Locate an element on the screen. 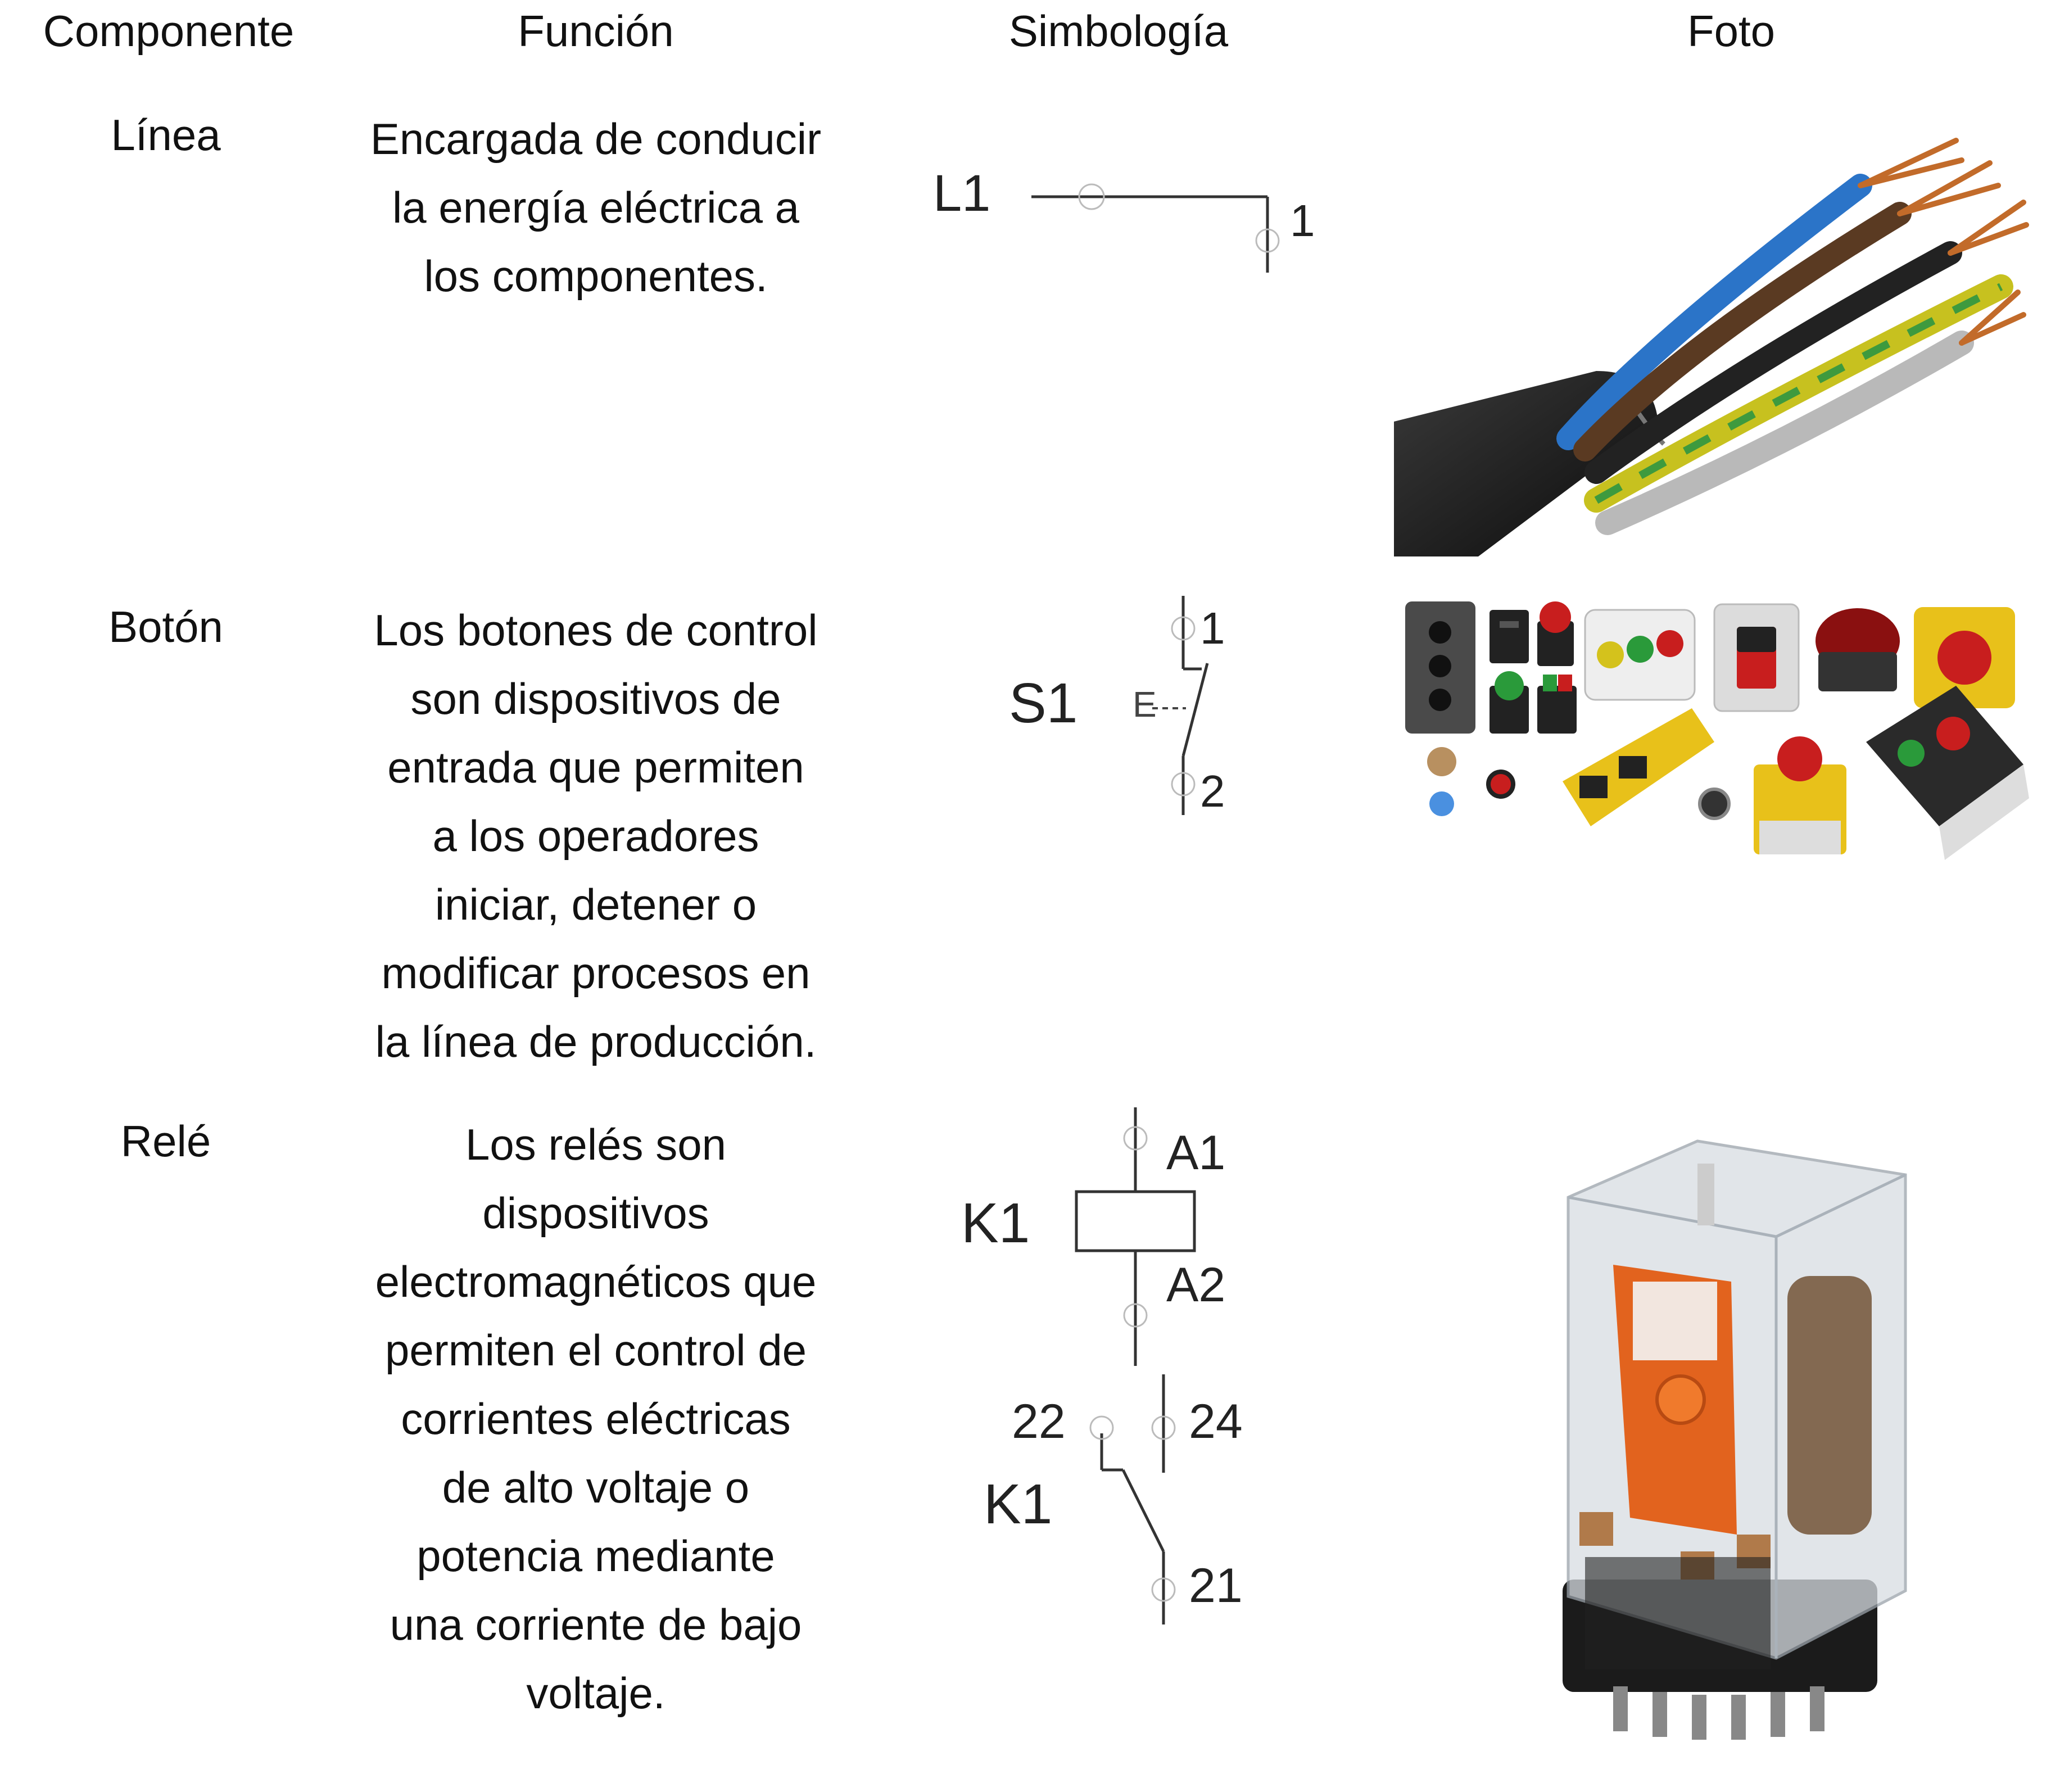 The image size is (2069, 1792). line-symbol: L1 1 is located at coordinates (1124, 219).